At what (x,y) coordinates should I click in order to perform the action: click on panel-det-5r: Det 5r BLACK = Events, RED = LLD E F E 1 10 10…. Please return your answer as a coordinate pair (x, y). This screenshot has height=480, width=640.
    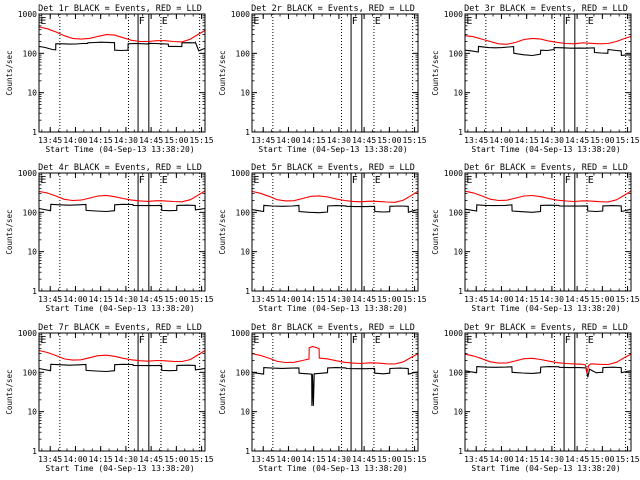
    Looking at the image, I should click on (322, 238).